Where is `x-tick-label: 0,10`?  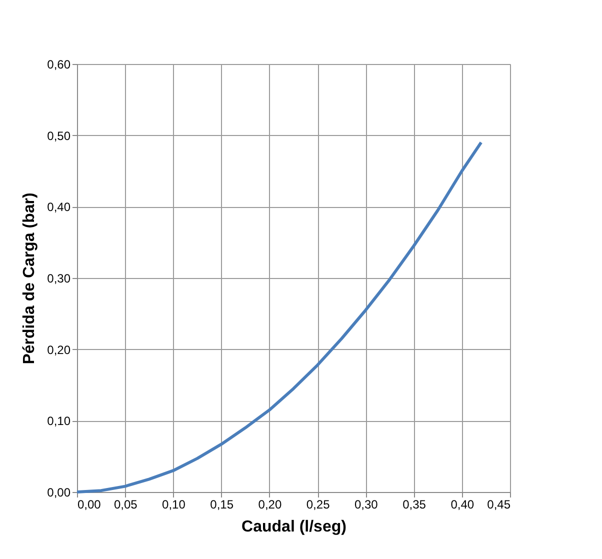
x-tick-label: 0,10 is located at coordinates (174, 505).